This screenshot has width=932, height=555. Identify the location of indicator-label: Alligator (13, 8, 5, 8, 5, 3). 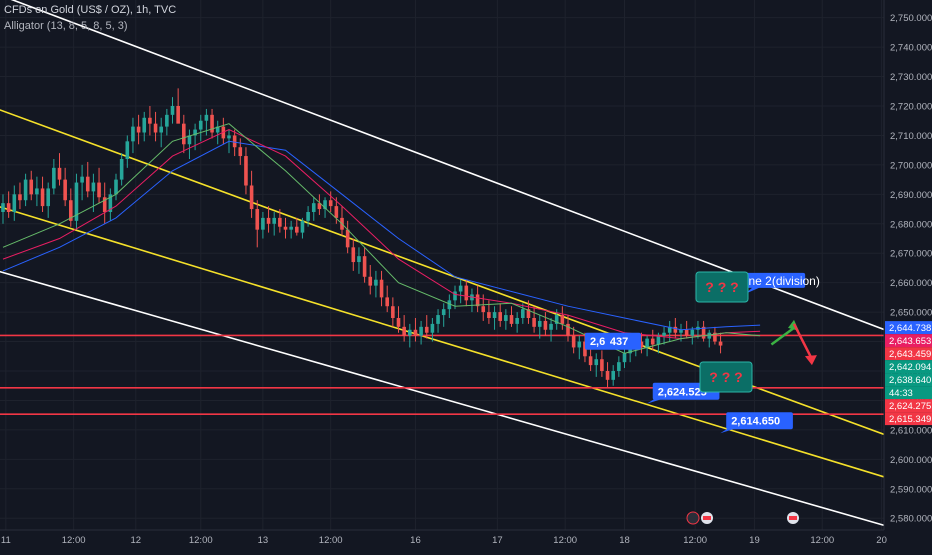
(66, 26).